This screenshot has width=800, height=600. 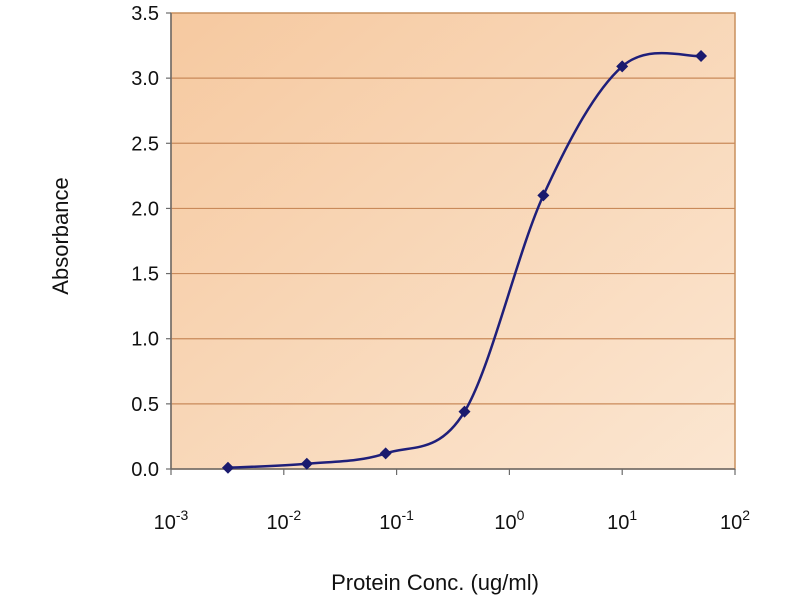 What do you see at coordinates (283, 520) in the screenshot?
I see `x-tick-label-1: 10⁻²` at bounding box center [283, 520].